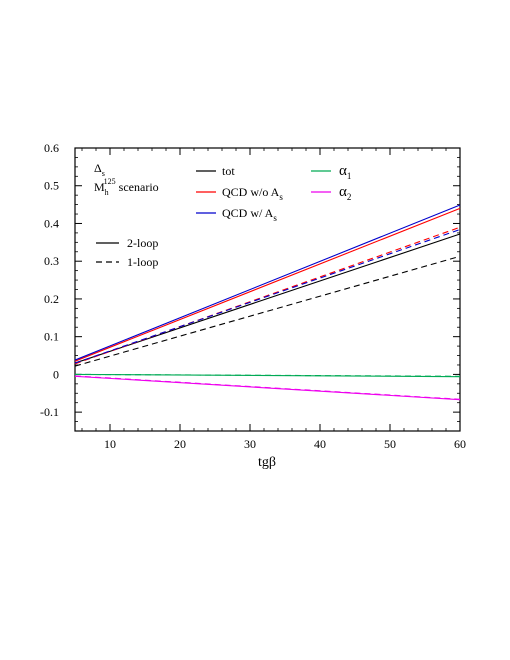 Image resolution: width=510 pixels, height=660 pixels. I want to click on x-tick-label: 40, so click(320, 444).